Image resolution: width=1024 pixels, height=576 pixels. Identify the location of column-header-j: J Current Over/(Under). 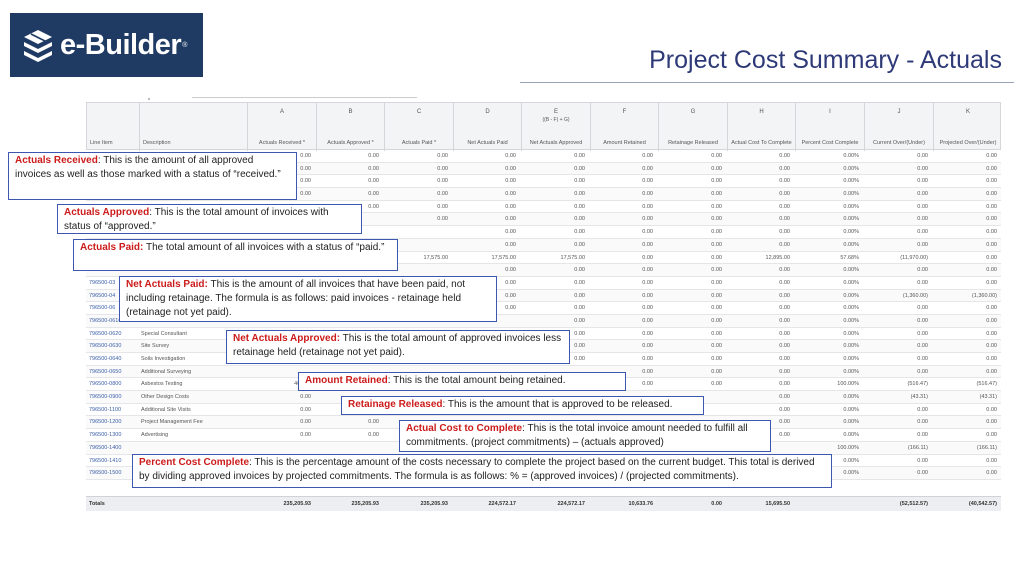
(898, 127).